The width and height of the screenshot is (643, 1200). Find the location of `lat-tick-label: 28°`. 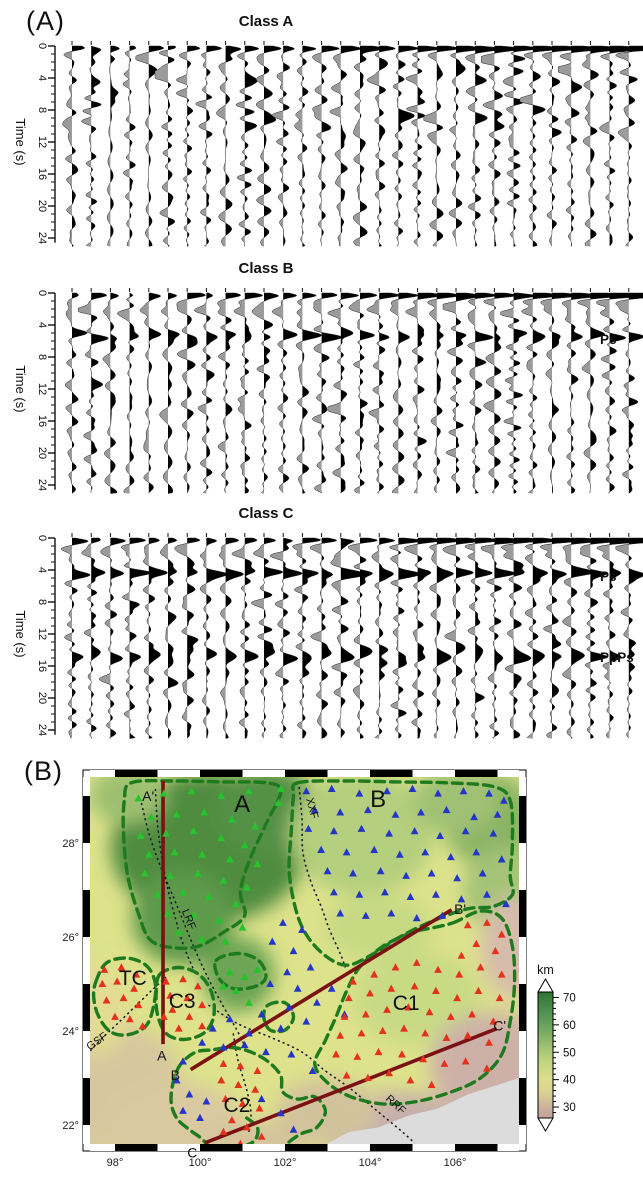

lat-tick-label: 28° is located at coordinates (70, 844).